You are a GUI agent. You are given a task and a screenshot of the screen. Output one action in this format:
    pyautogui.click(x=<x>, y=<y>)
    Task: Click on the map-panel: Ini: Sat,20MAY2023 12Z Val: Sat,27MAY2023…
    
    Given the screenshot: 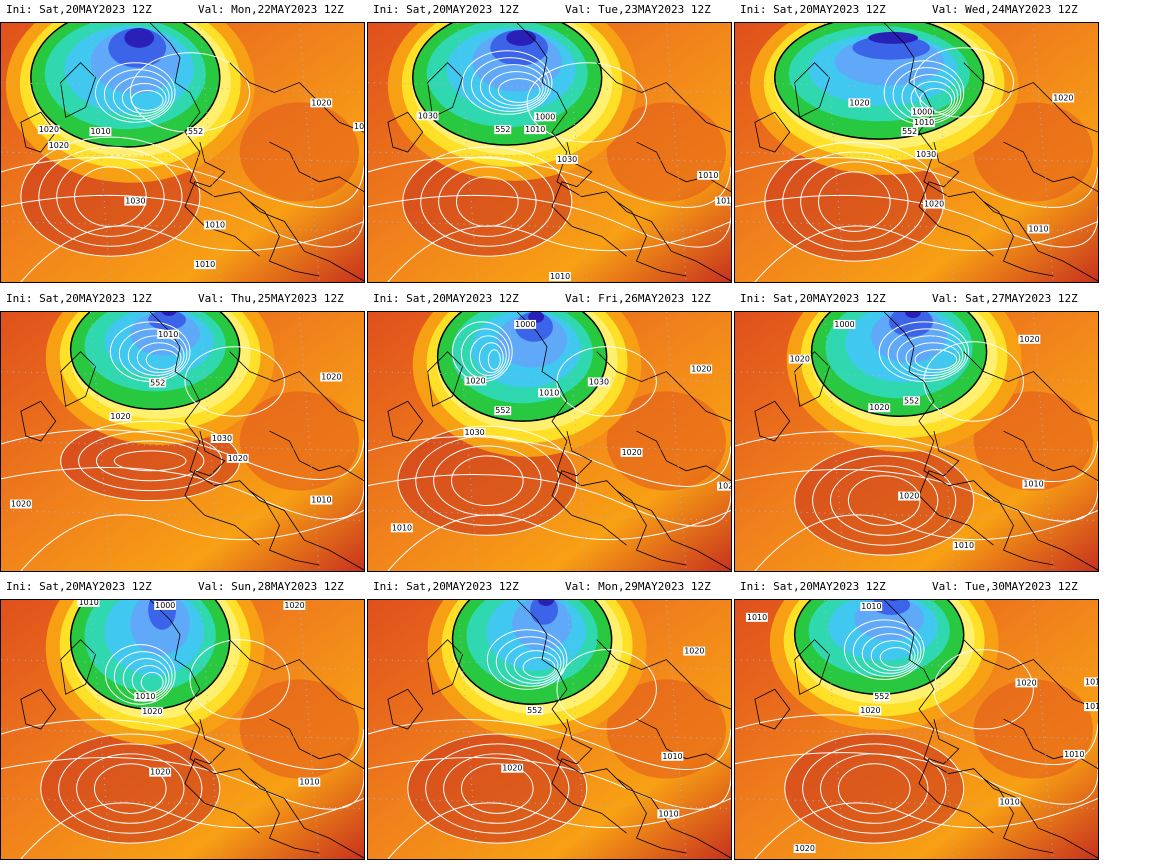 What is the action you would take?
    pyautogui.click(x=917, y=431)
    